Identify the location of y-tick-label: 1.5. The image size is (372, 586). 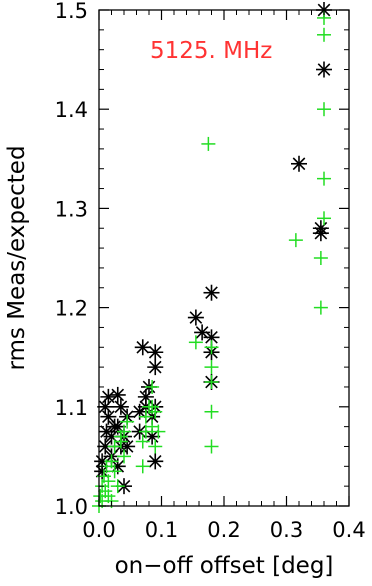
(71, 11).